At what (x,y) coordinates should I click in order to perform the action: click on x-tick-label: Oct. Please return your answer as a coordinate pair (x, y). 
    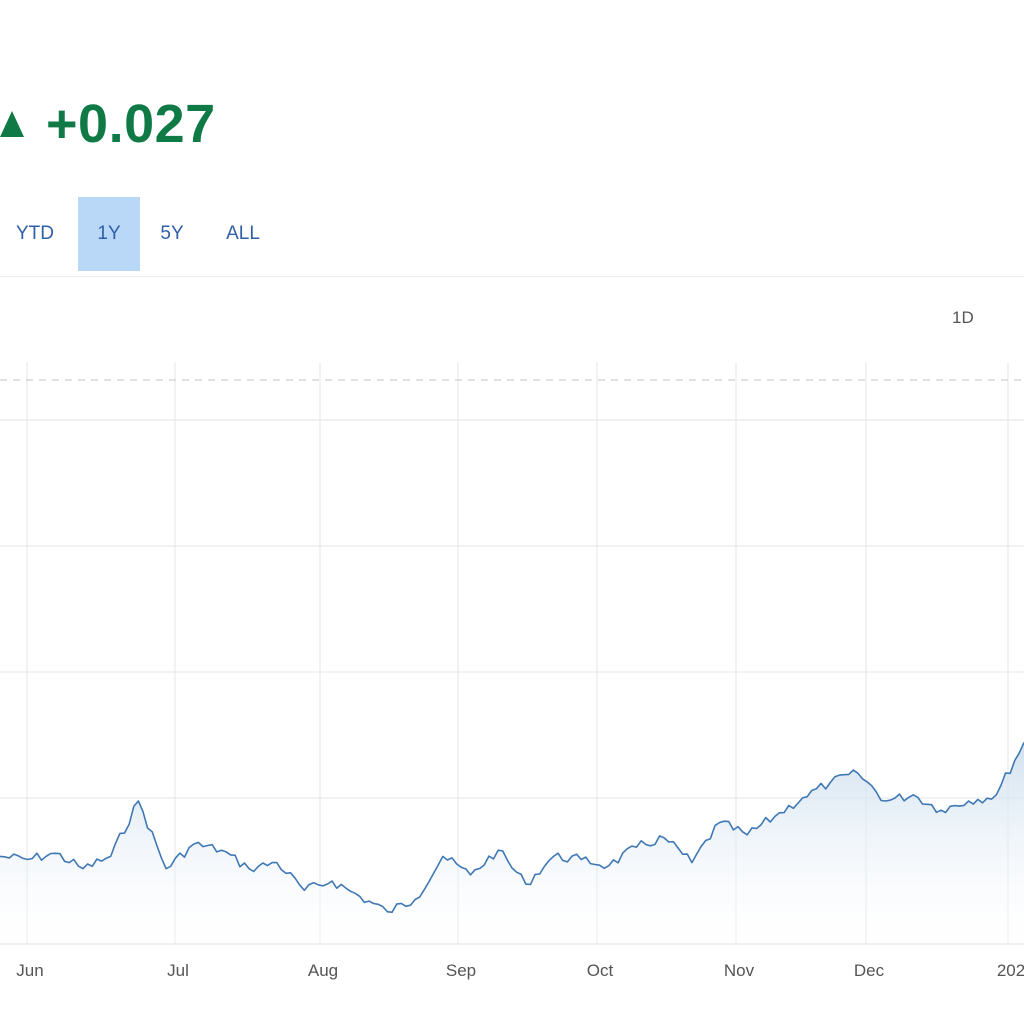
    Looking at the image, I should click on (600, 970).